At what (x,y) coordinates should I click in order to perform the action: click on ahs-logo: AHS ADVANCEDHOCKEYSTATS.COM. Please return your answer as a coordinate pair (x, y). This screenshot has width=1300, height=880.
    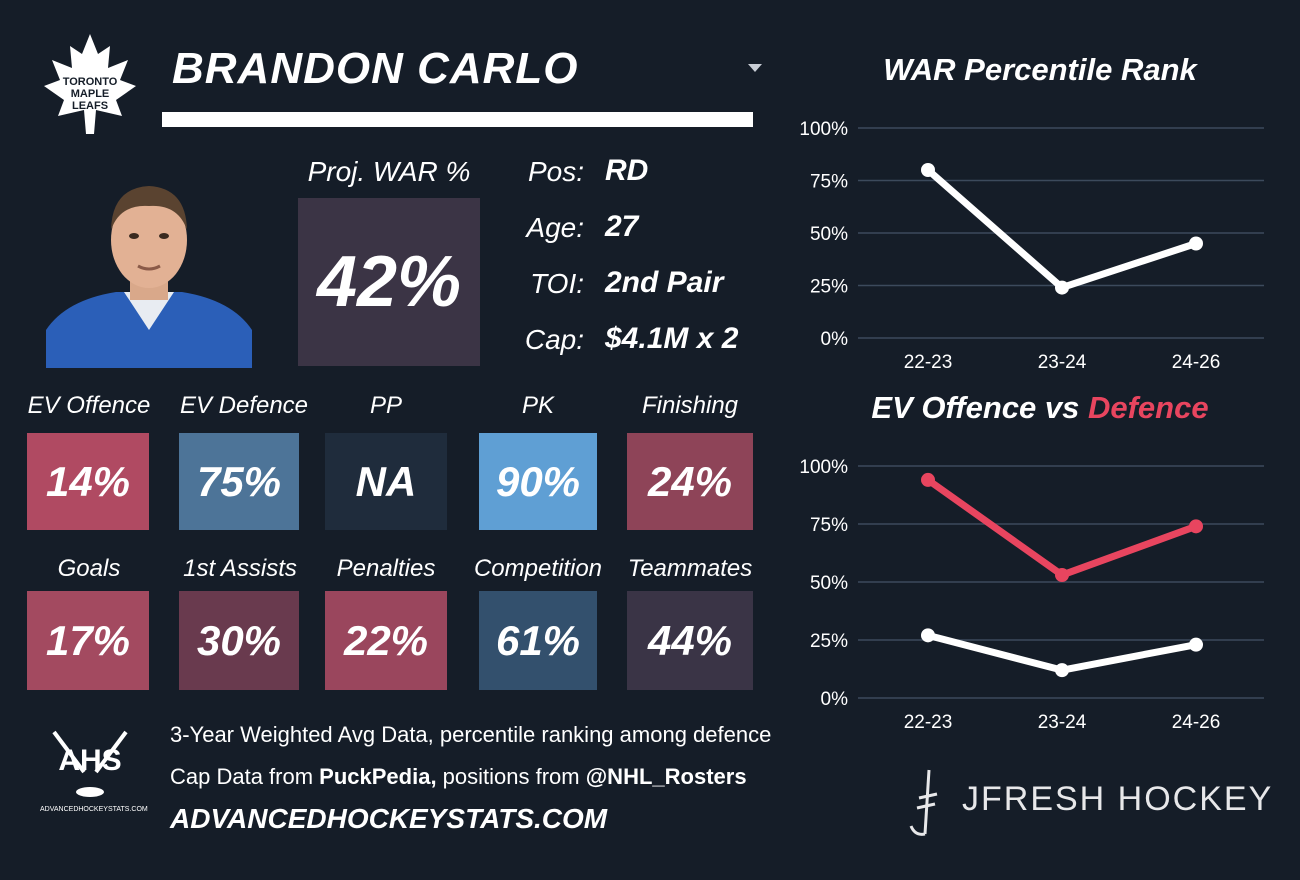
    Looking at the image, I should click on (94, 772).